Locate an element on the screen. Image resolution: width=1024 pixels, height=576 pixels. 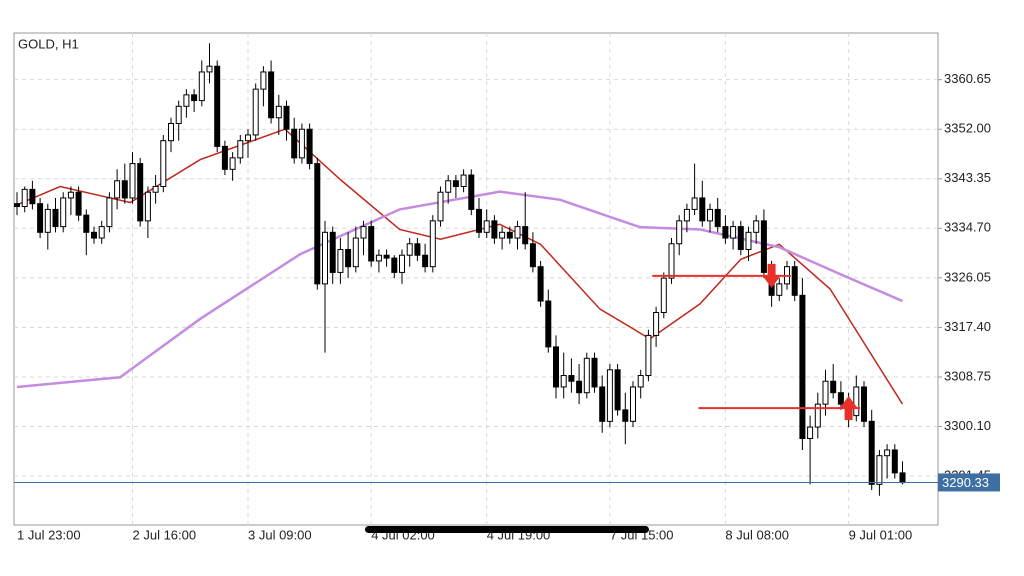
scroll-indicator is located at coordinates (507, 529).